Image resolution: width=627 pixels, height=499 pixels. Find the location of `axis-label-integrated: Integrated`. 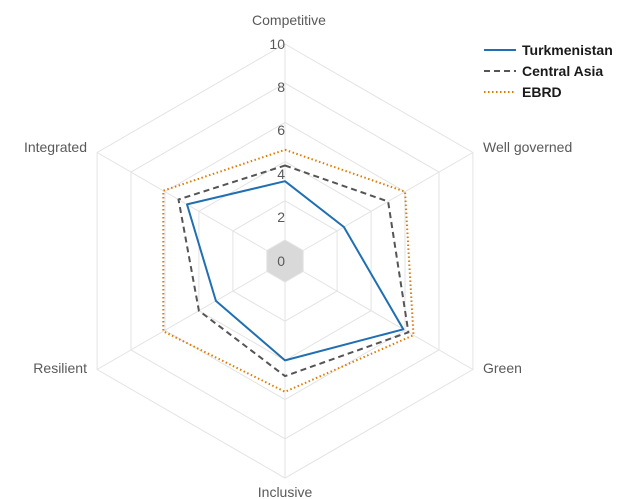

axis-label-integrated: Integrated is located at coordinates (55, 147).